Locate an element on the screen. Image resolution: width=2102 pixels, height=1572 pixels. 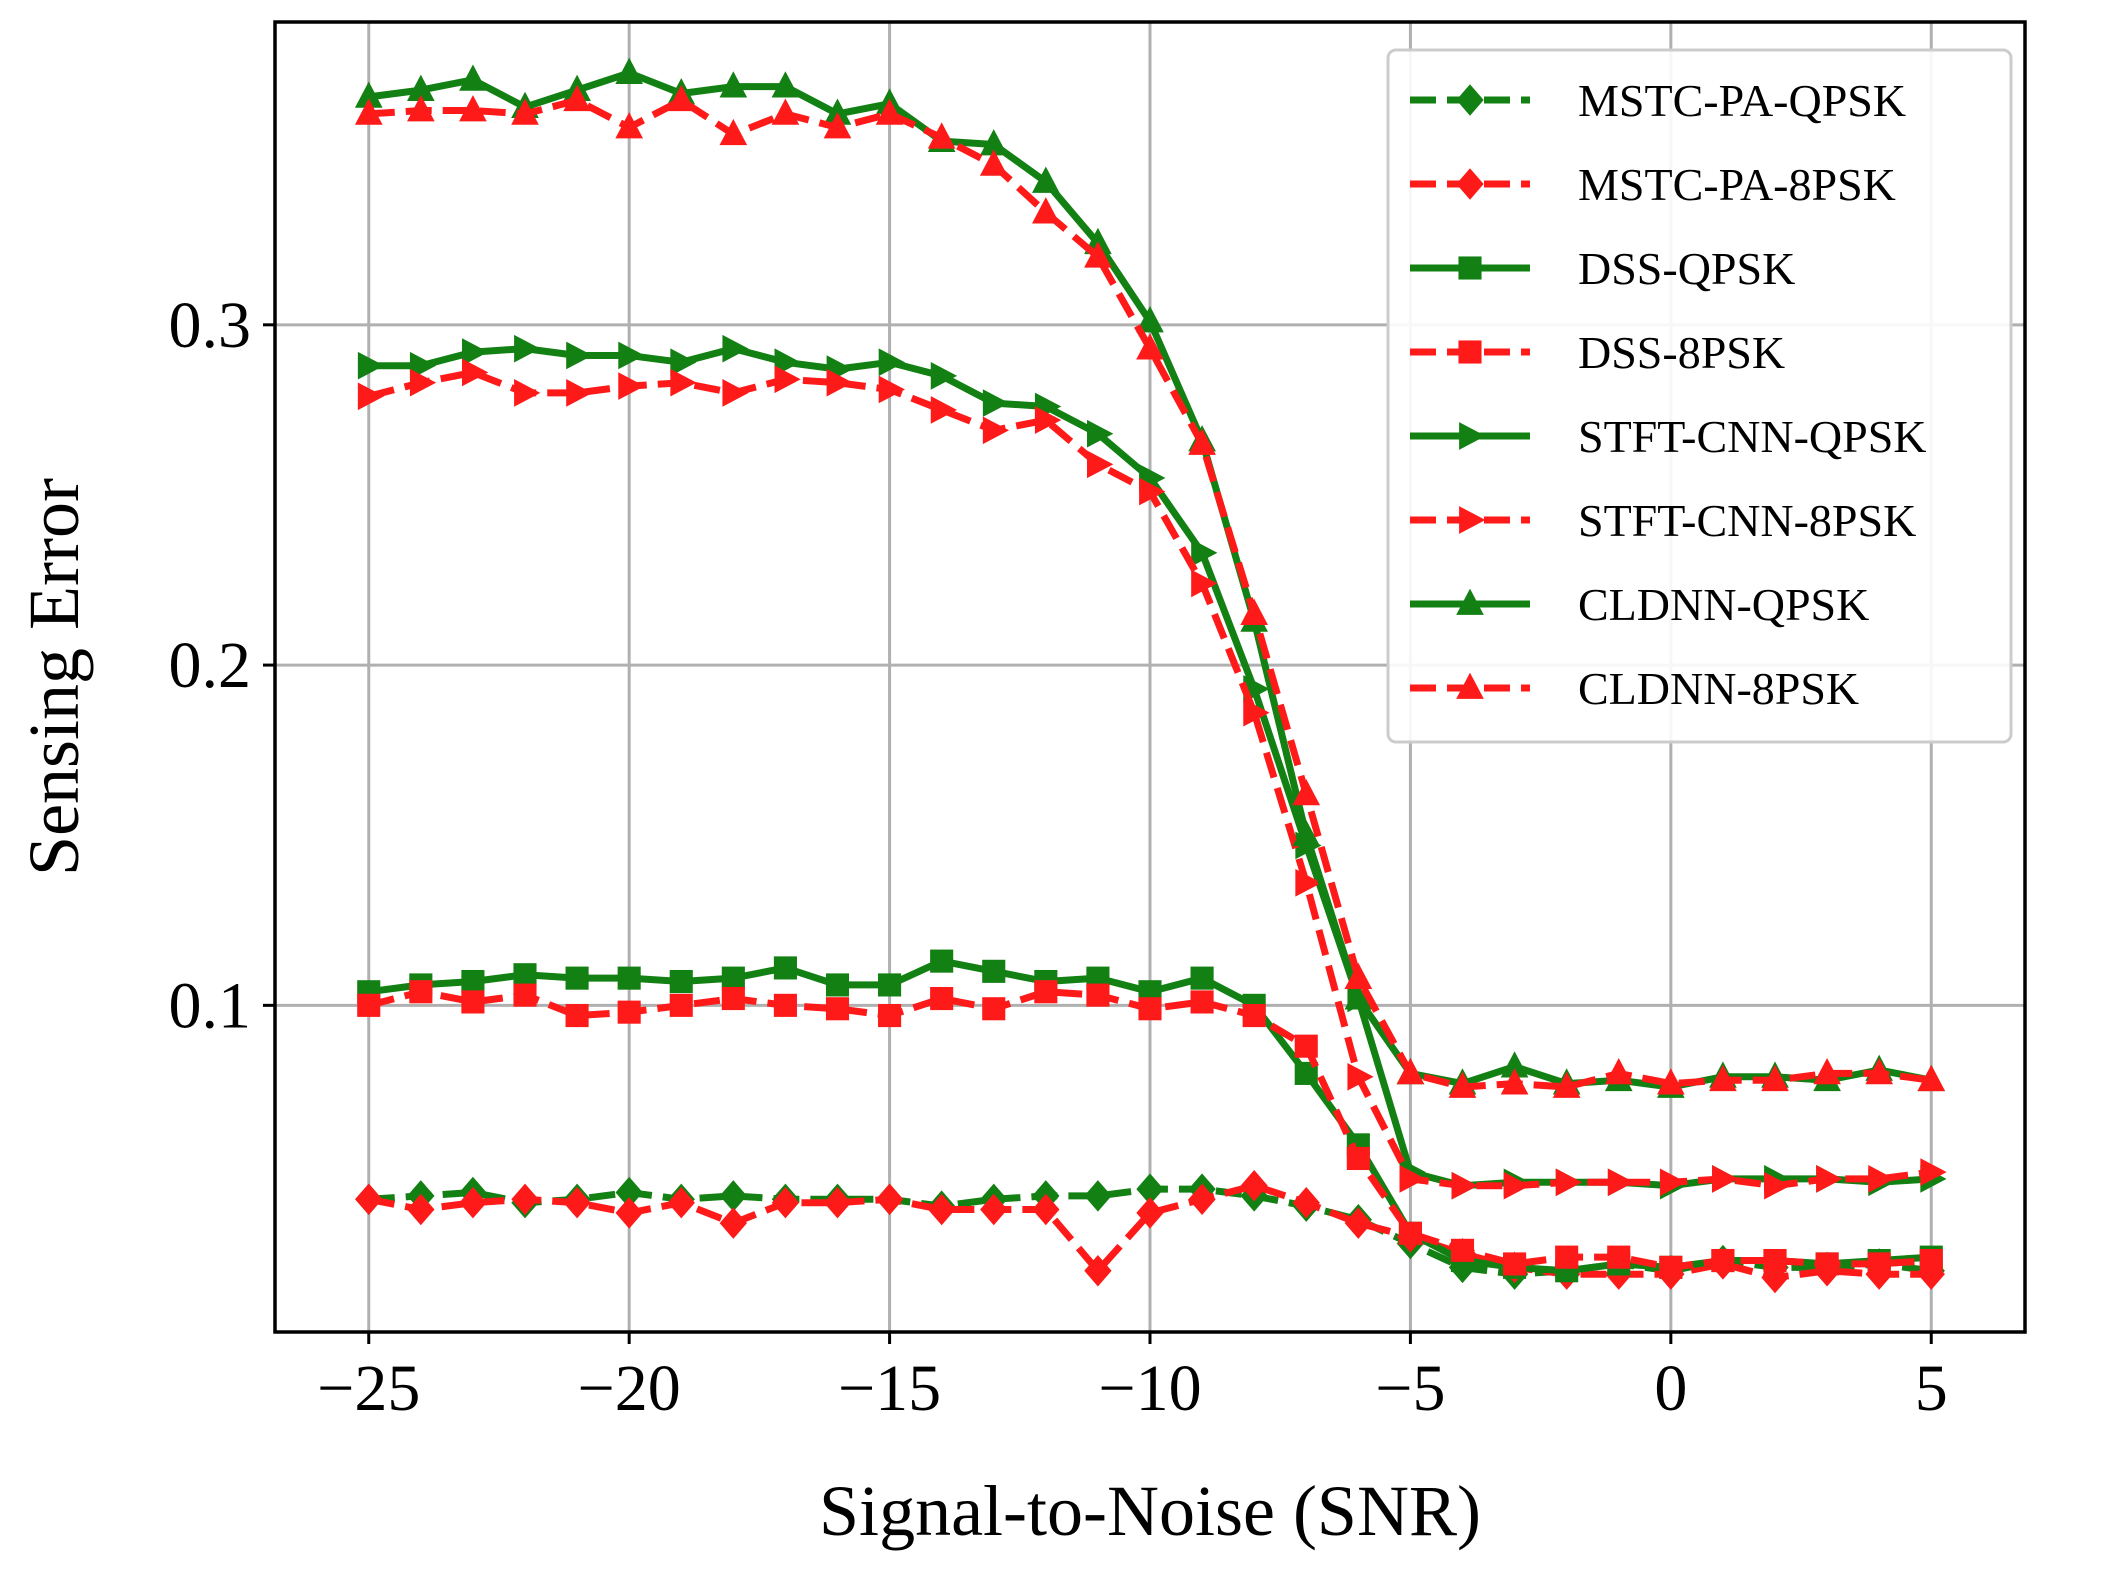
y-tick-label: 0.1 is located at coordinates (210, 1005).